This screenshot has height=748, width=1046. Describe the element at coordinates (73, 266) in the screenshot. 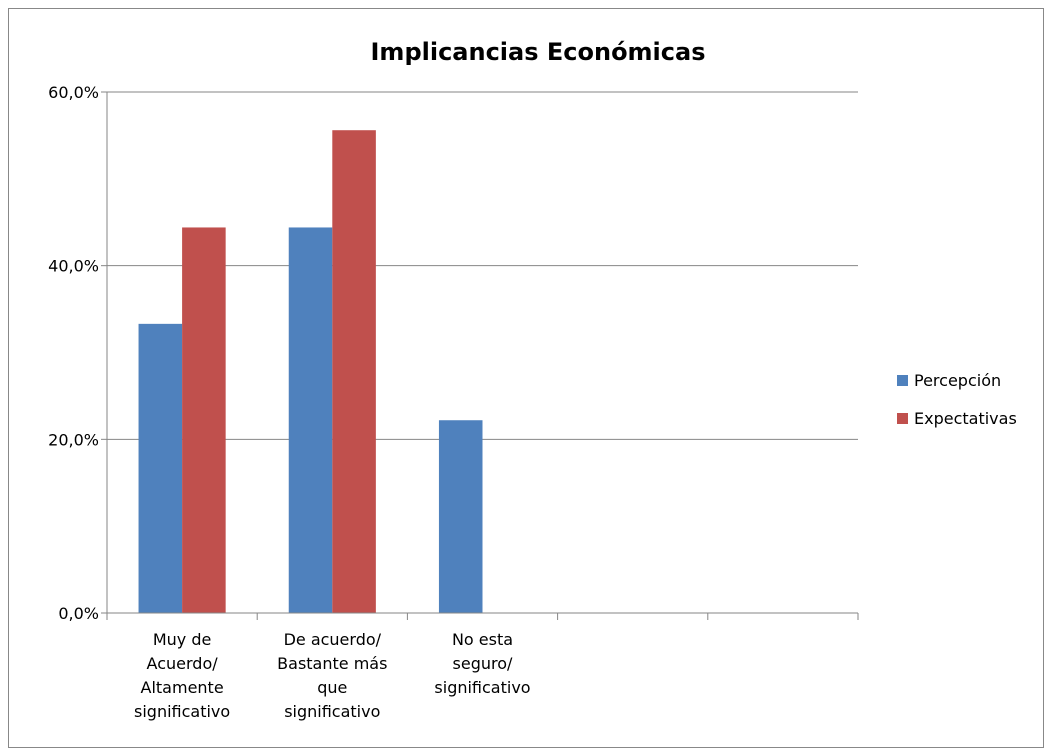

I see `y-tick-label: 40,0%` at that location.